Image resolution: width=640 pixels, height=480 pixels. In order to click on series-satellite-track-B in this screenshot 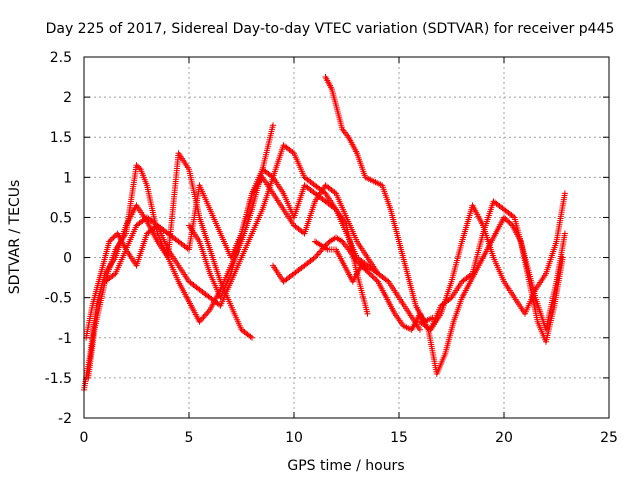, I will do `click(170, 265)`.